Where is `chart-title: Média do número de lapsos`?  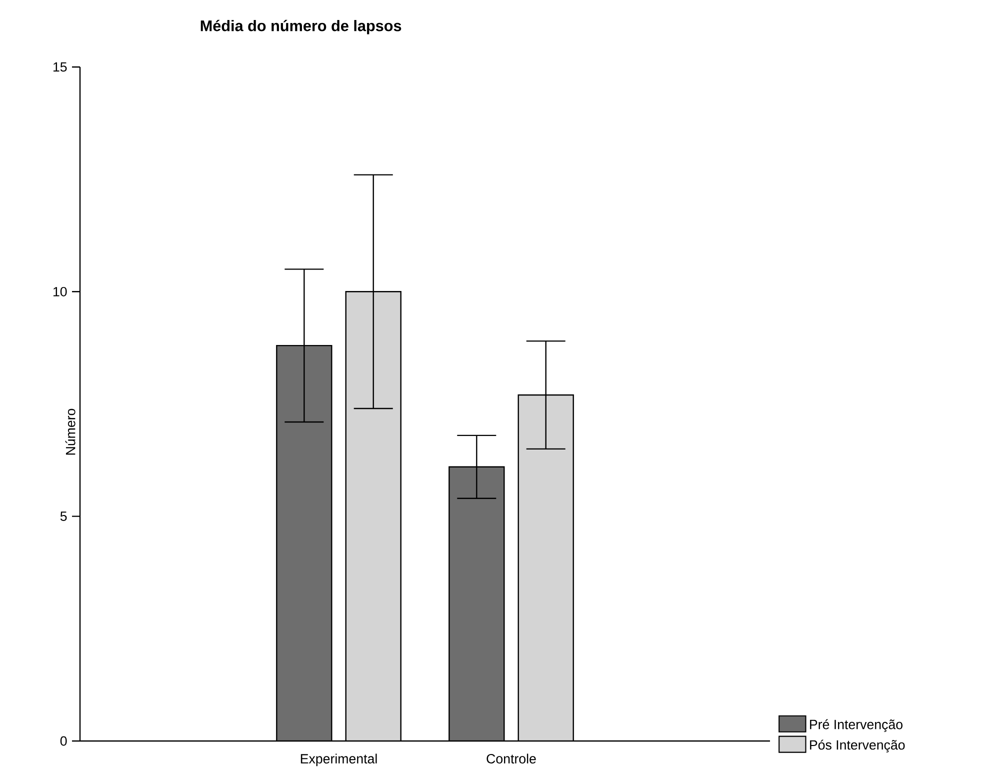 chart-title: Média do número de lapsos is located at coordinates (301, 27).